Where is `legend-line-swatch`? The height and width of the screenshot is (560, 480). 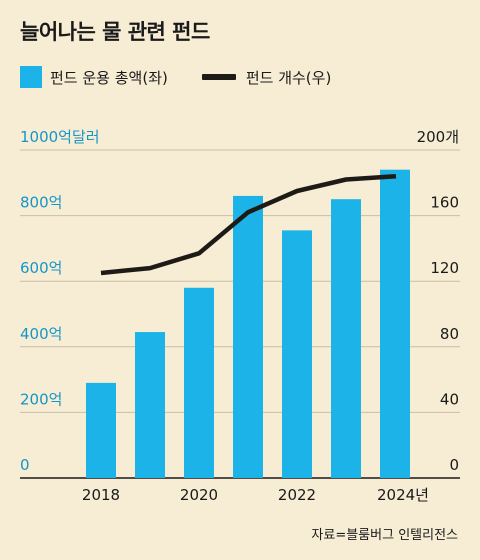 legend-line-swatch is located at coordinates (218, 77).